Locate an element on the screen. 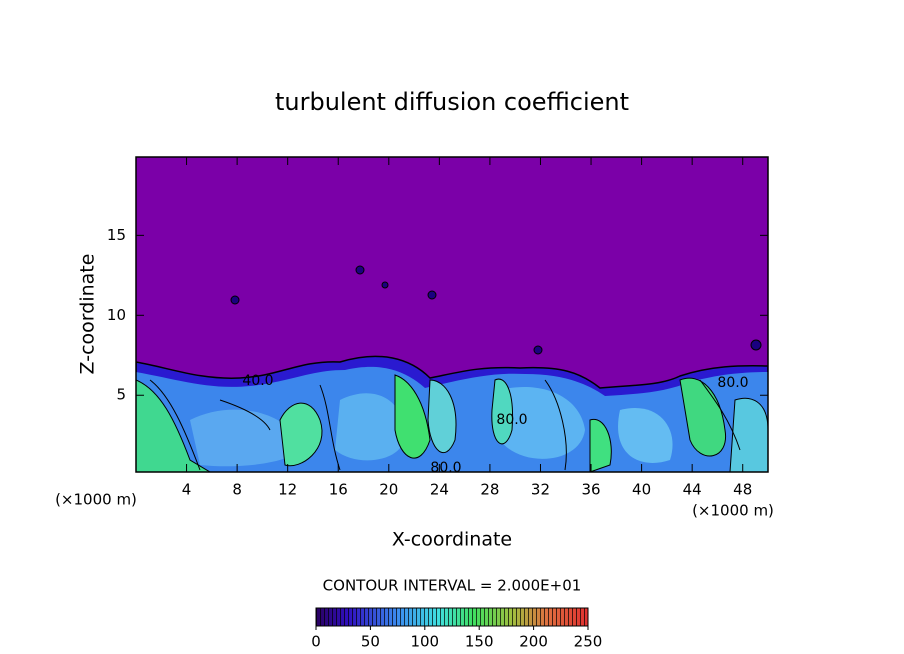  x-tick-label: 8 is located at coordinates (237, 490).